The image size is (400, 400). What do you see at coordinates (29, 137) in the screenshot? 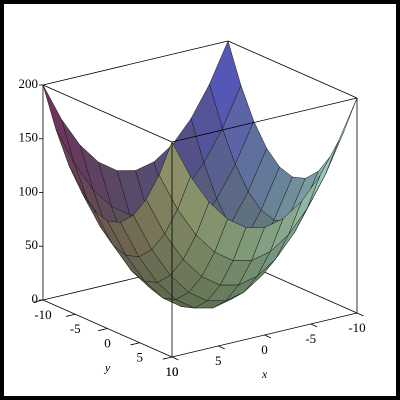
I see `z-tick-label: 150` at bounding box center [29, 137].